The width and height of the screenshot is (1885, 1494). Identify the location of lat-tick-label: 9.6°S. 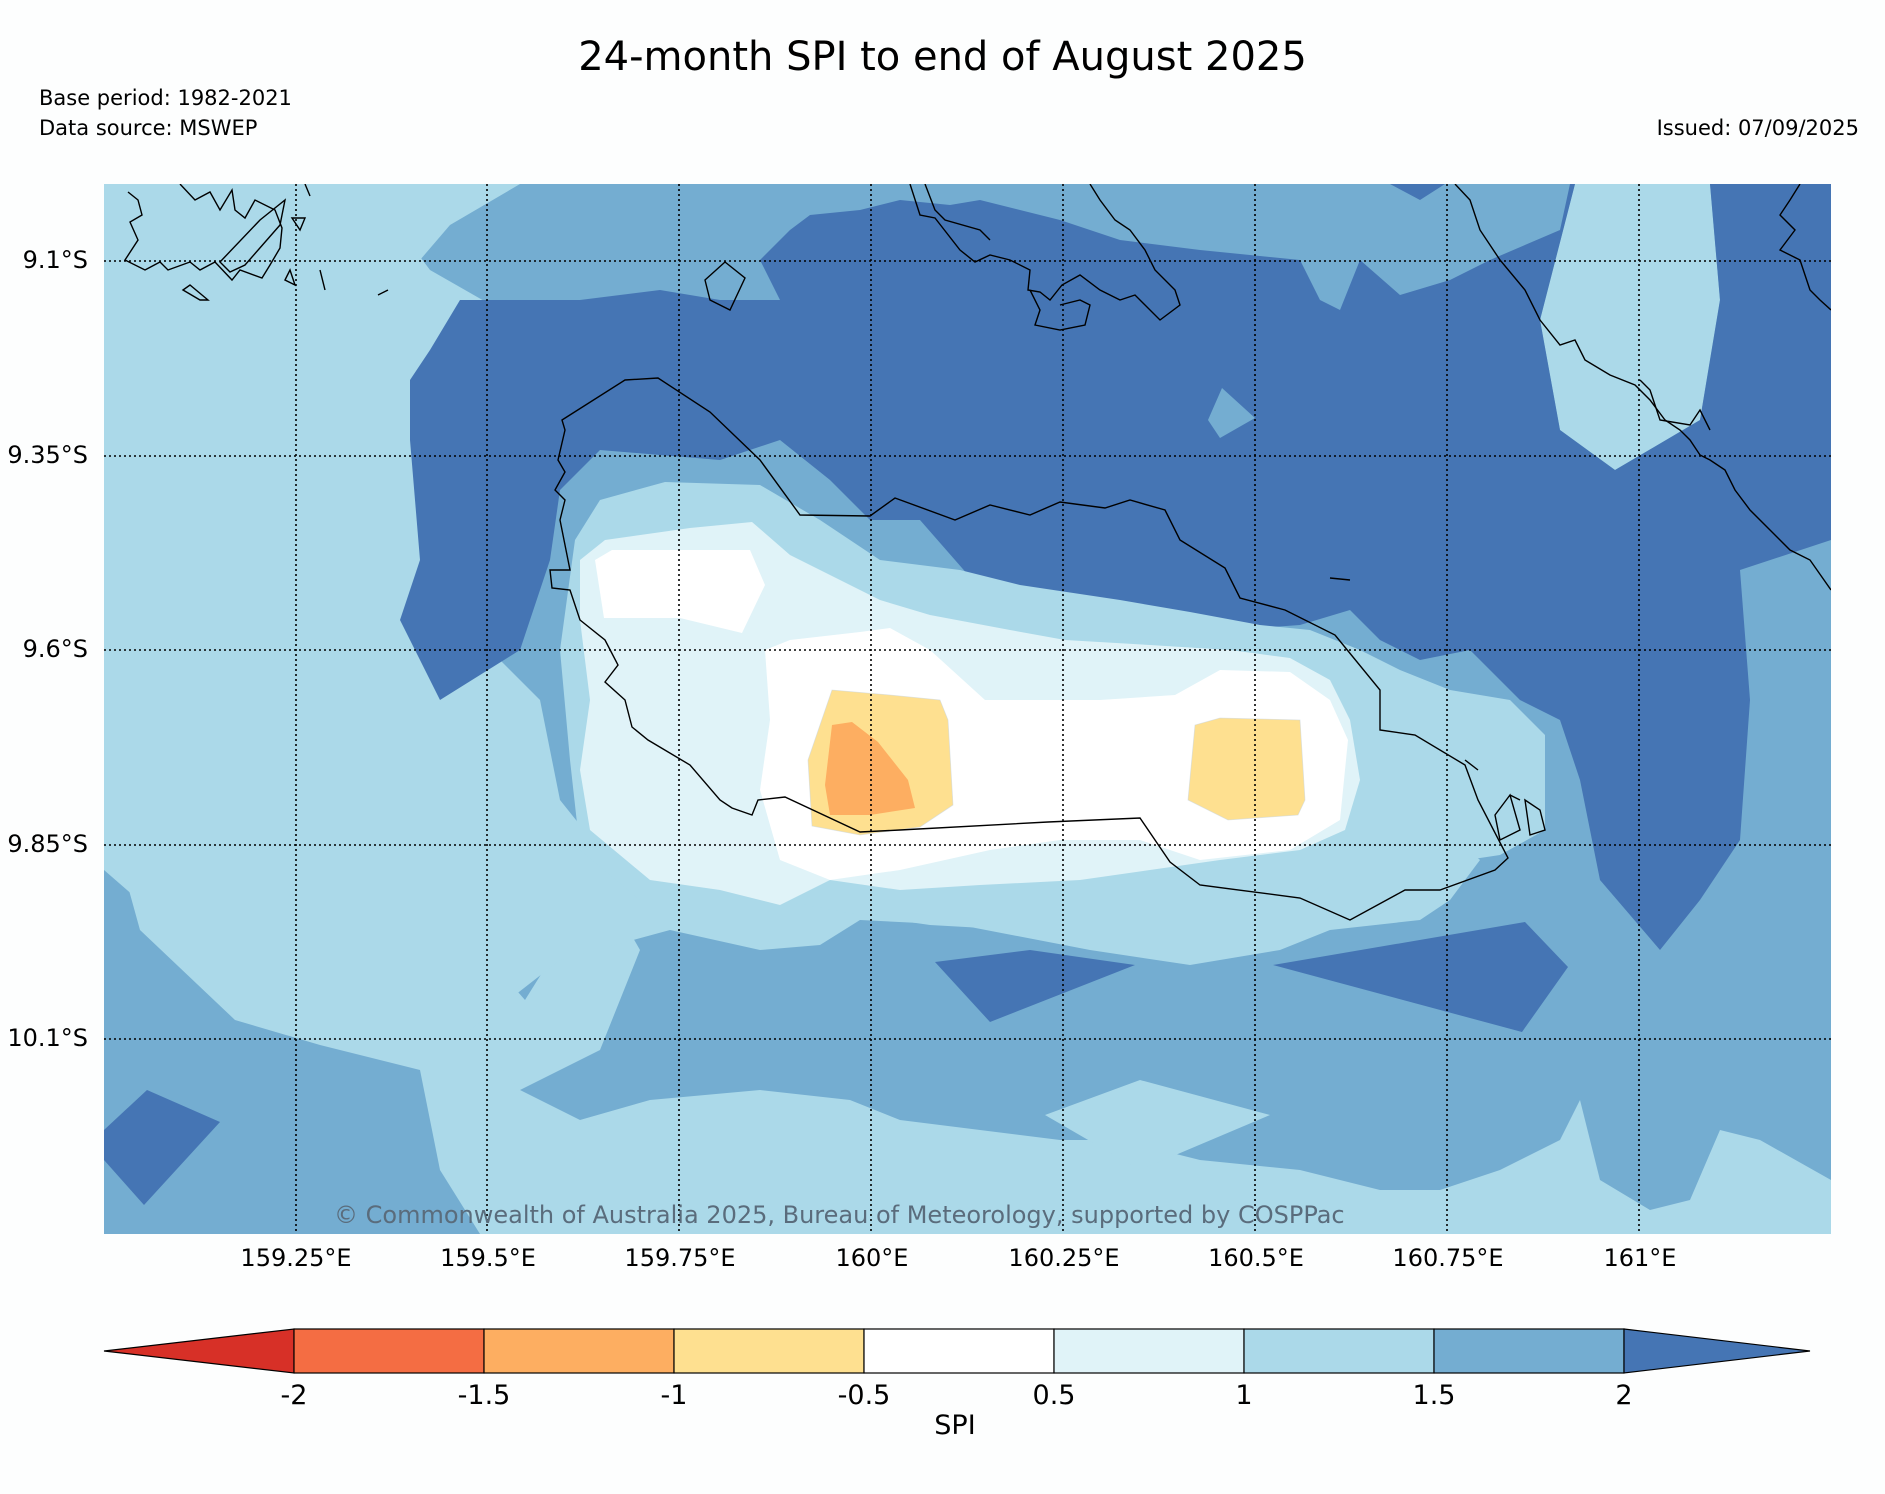
(55, 649).